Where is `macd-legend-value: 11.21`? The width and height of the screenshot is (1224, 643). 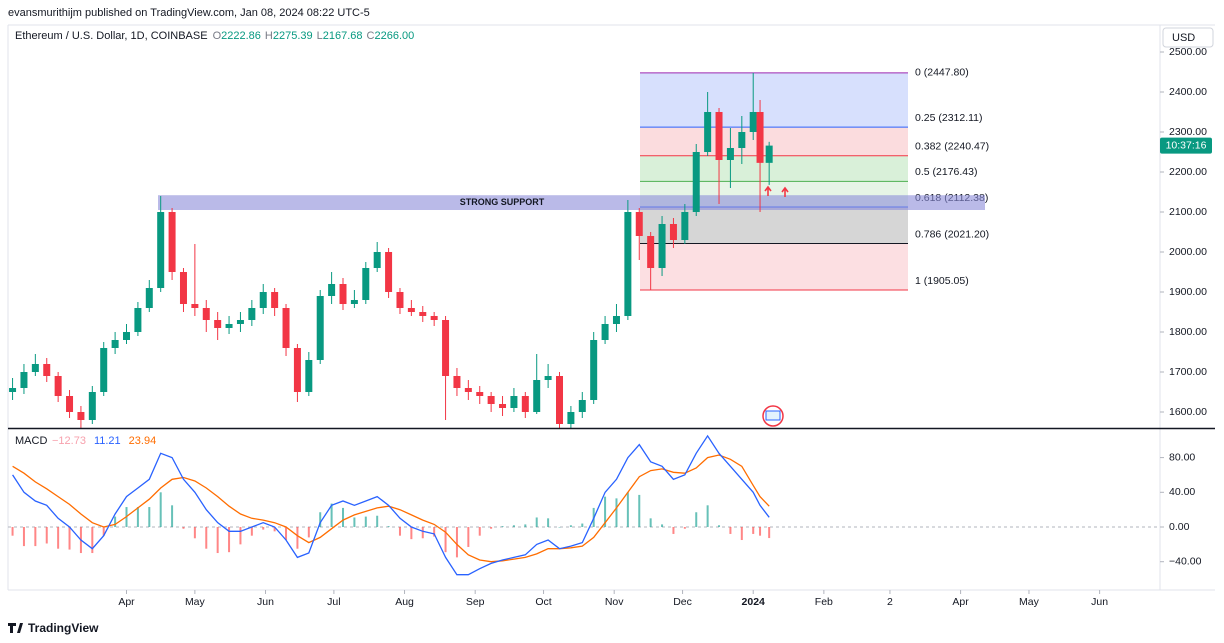 macd-legend-value: 11.21 is located at coordinates (107, 441).